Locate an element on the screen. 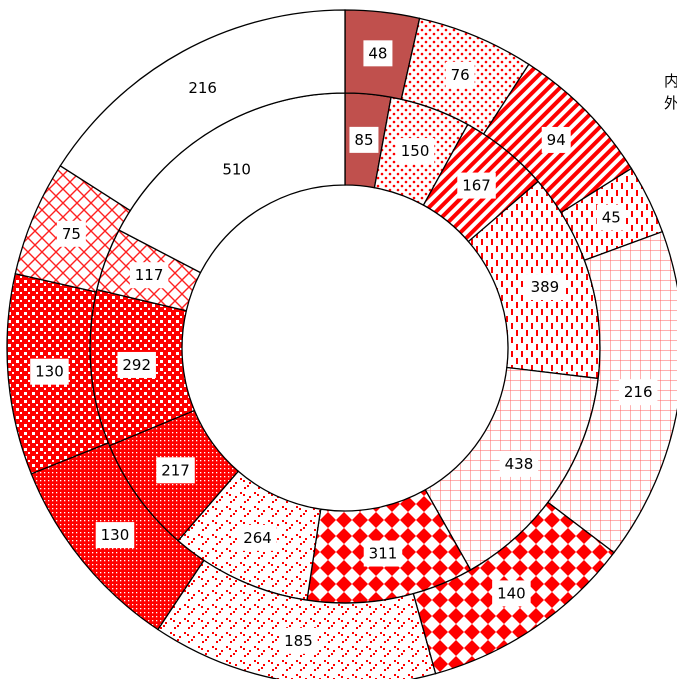 The width and height of the screenshot is (677, 679). outer-data-label-6: 185 is located at coordinates (298, 641).